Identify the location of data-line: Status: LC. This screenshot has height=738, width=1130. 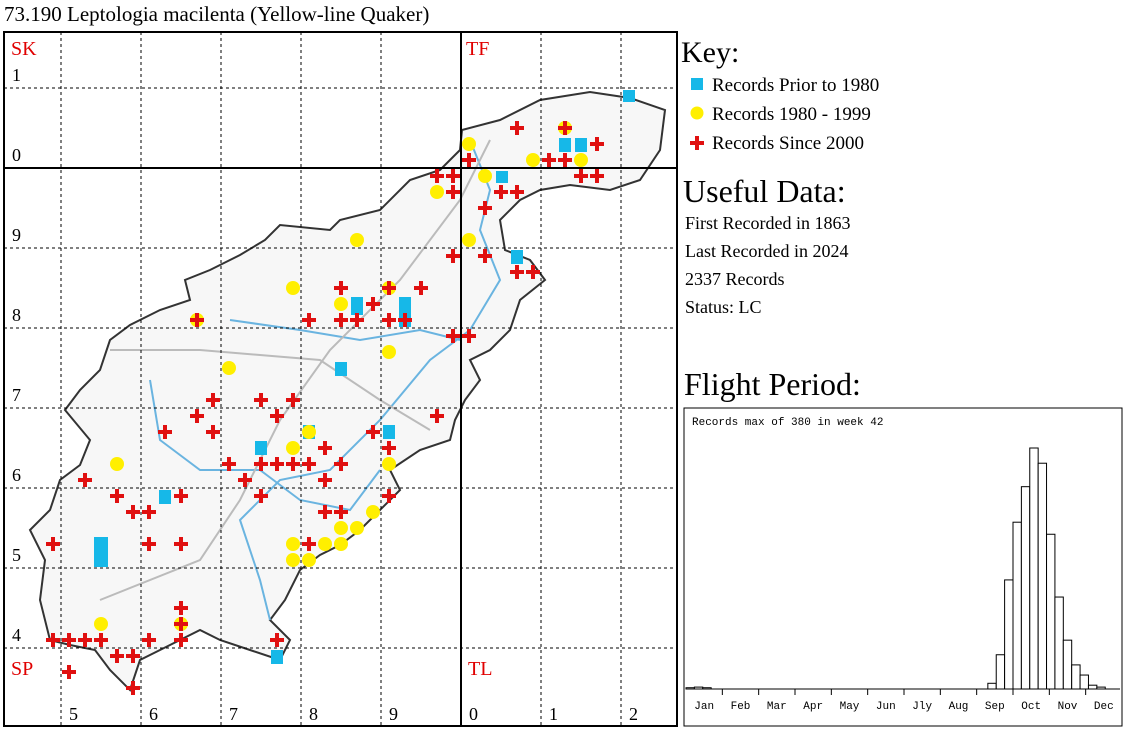
(723, 307).